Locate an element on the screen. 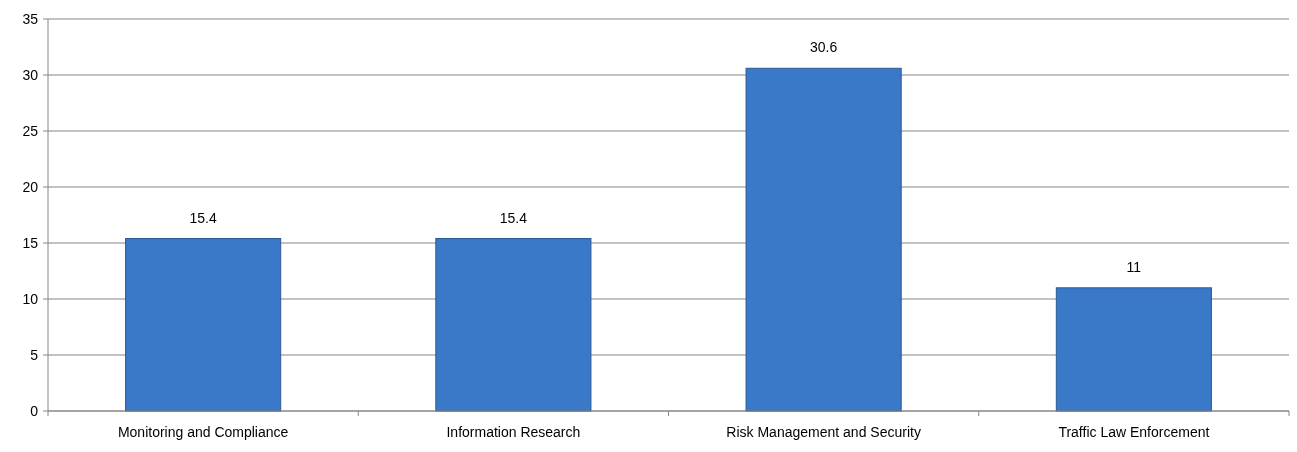 Image resolution: width=1297 pixels, height=452 pixels. y-tick-label: 0 is located at coordinates (34, 410).